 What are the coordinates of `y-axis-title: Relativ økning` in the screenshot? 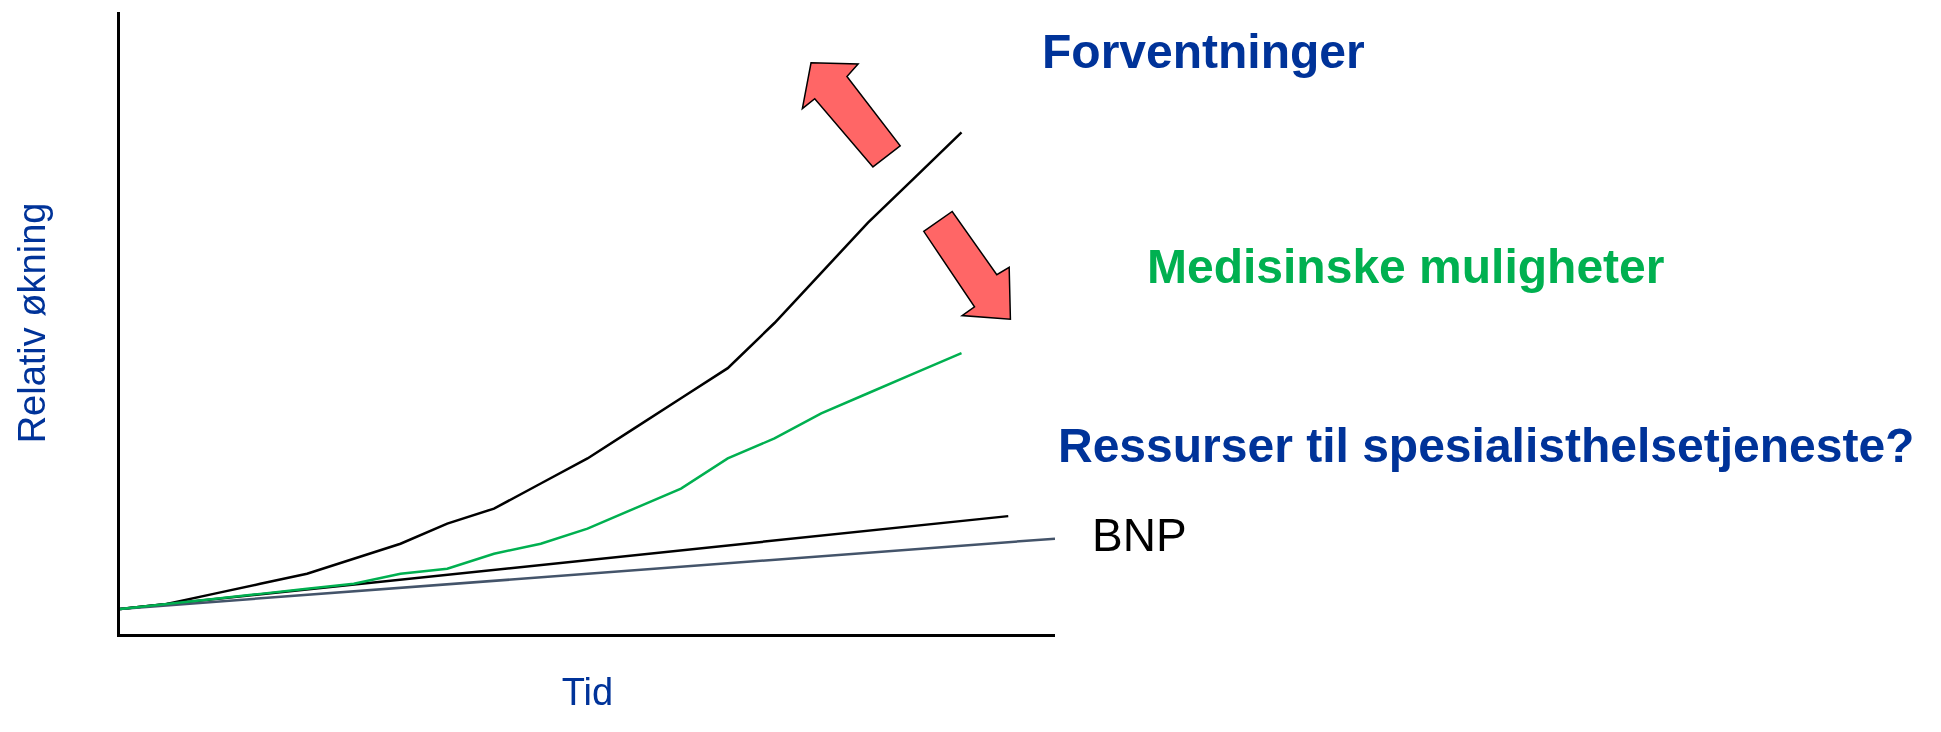 It's located at (32, 323).